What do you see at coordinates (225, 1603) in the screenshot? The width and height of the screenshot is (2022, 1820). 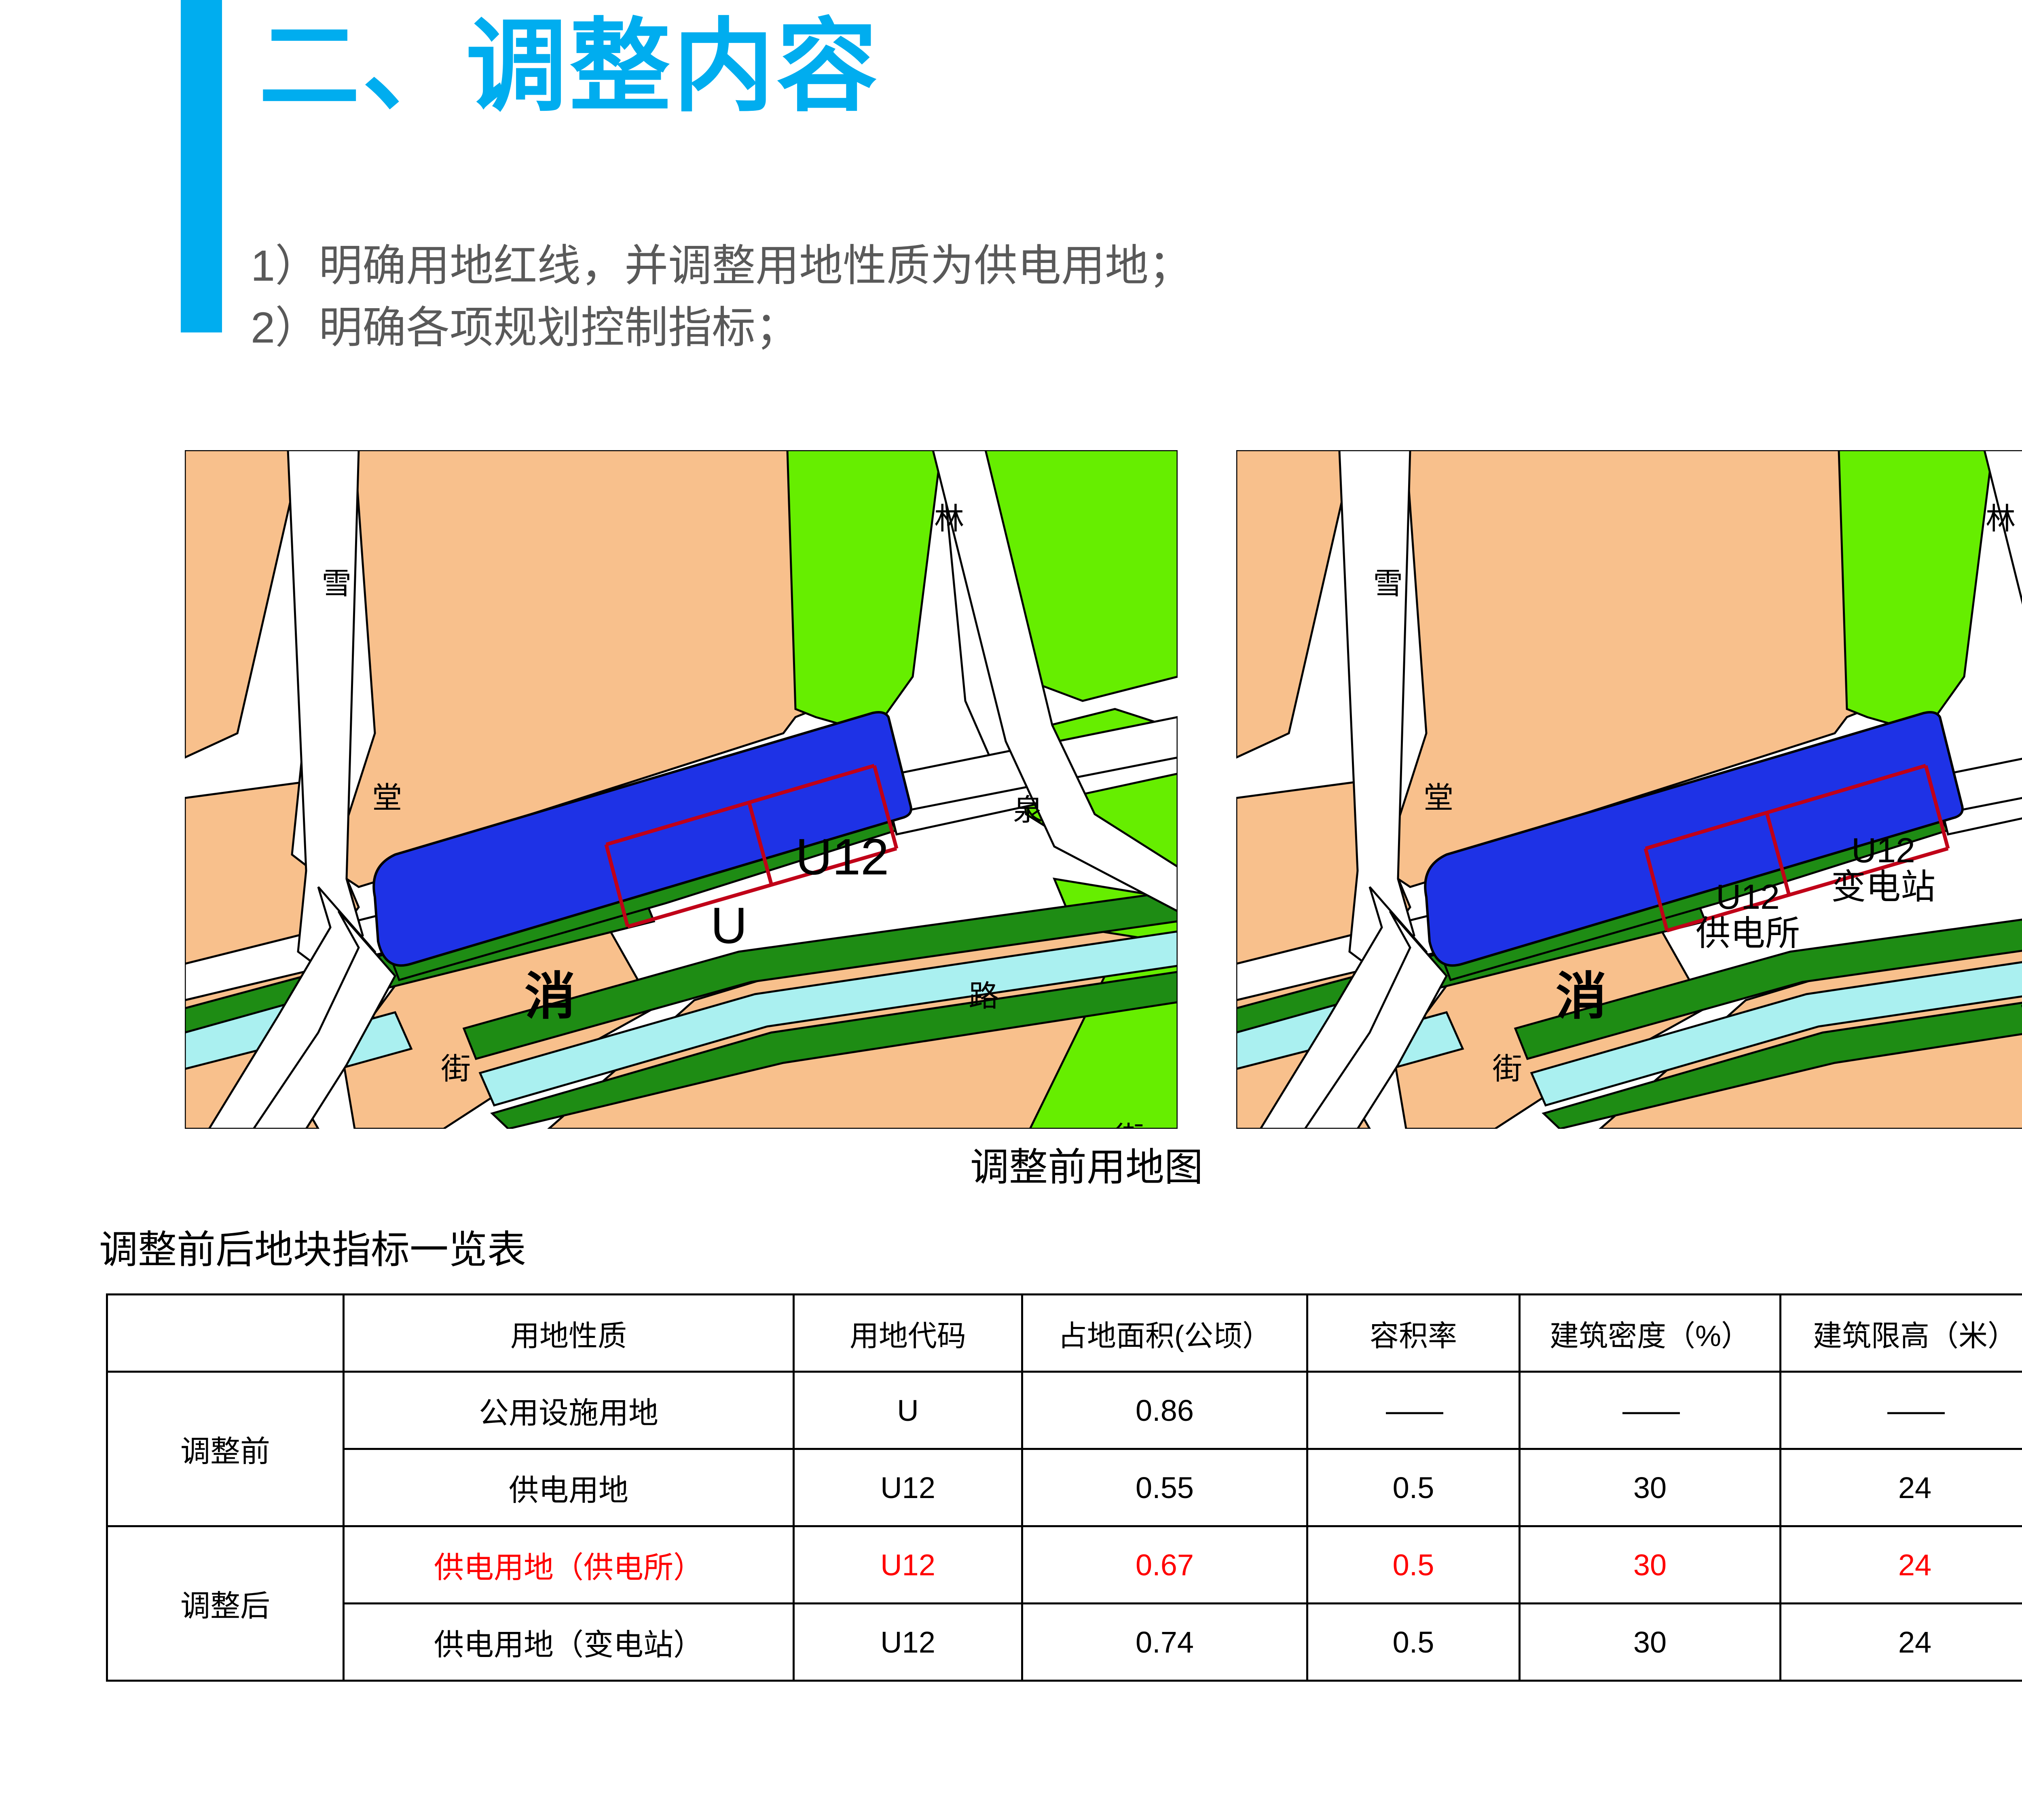 I see `group-label-after: 调整后` at bounding box center [225, 1603].